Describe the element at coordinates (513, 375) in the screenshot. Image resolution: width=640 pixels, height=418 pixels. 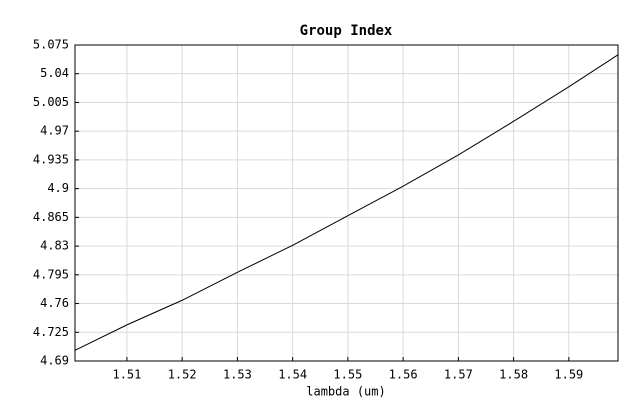
I see `x-tick-label: 1.58` at that location.